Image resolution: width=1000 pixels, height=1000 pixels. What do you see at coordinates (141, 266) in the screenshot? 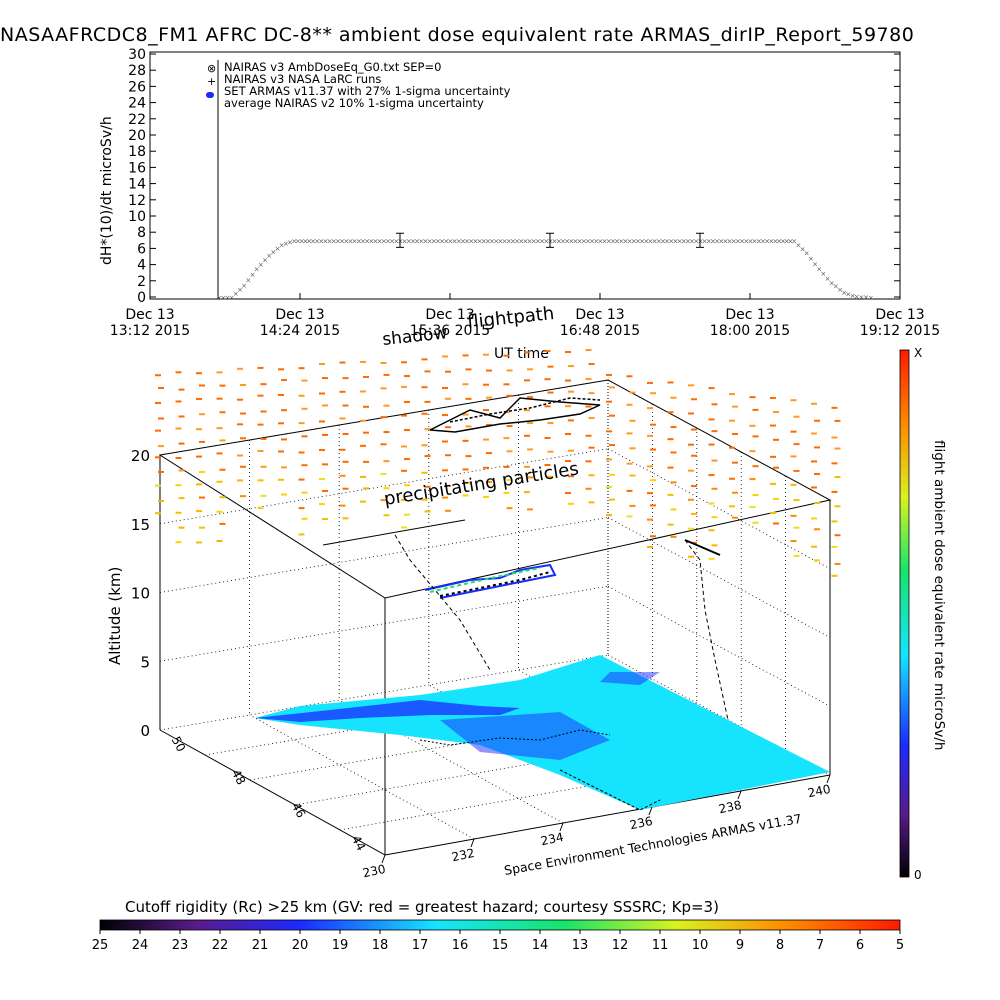
I see `timeseries-y-tick-label: 4` at bounding box center [141, 266].